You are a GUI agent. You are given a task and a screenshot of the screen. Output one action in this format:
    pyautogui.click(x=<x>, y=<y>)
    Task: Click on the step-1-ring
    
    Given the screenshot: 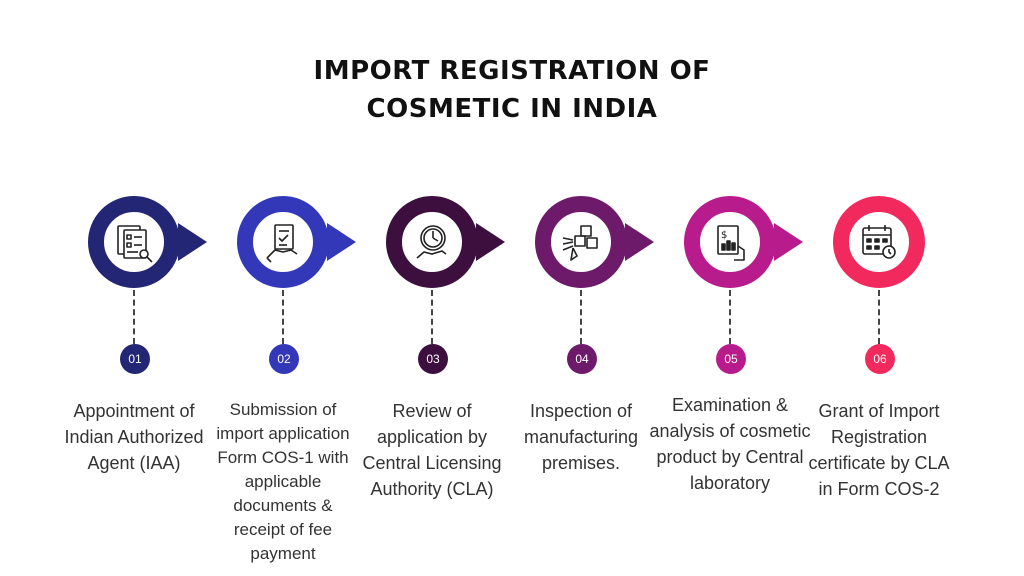 What is the action you would take?
    pyautogui.click(x=147, y=242)
    